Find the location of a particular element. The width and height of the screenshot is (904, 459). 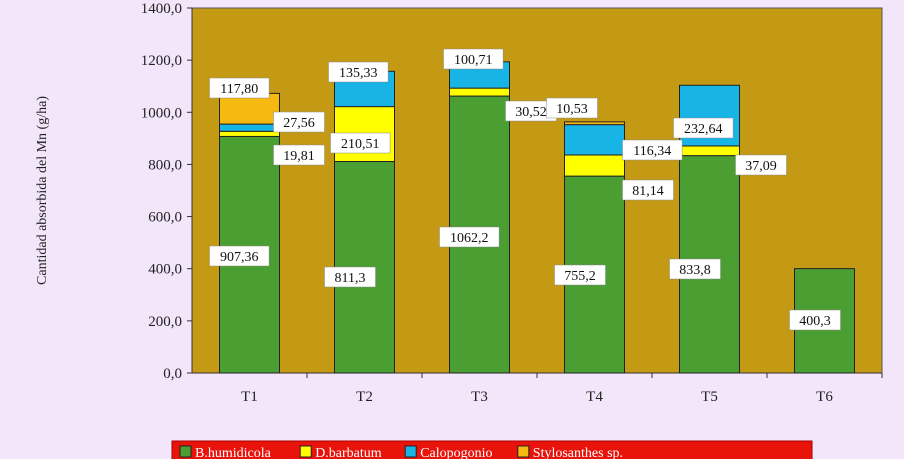

svg-text: 117,80 is located at coordinates (239, 89).